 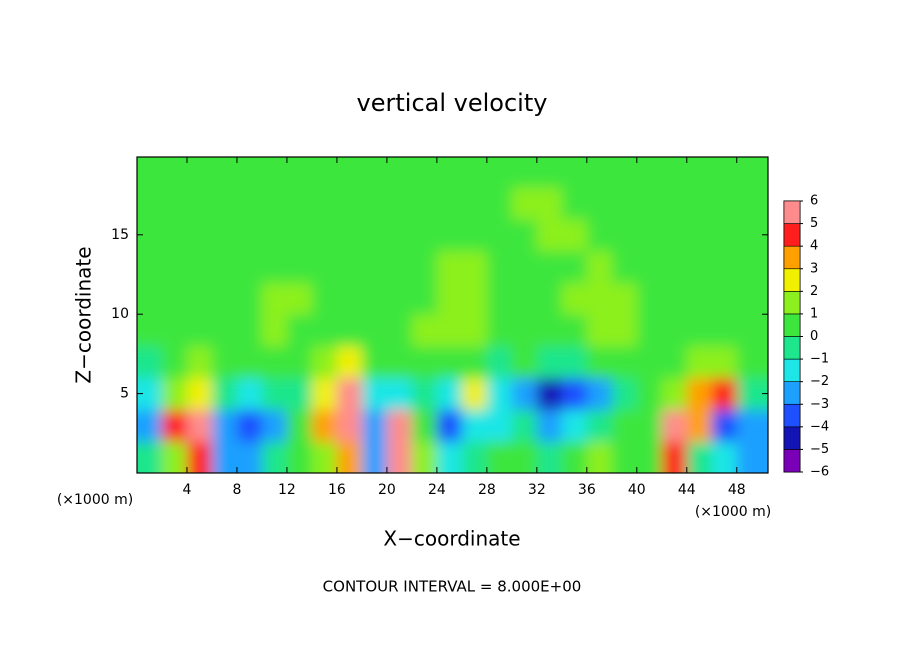 I want to click on colorbar-label: 1, so click(x=814, y=313).